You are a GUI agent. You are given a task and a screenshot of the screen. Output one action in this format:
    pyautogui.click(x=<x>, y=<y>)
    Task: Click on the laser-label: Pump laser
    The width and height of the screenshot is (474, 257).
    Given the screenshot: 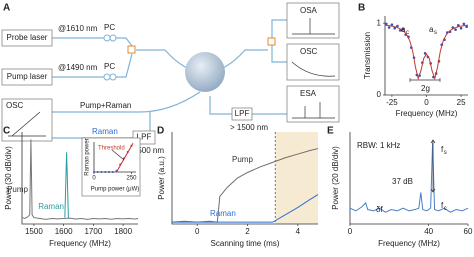 What is the action you would take?
    pyautogui.click(x=27, y=76)
    